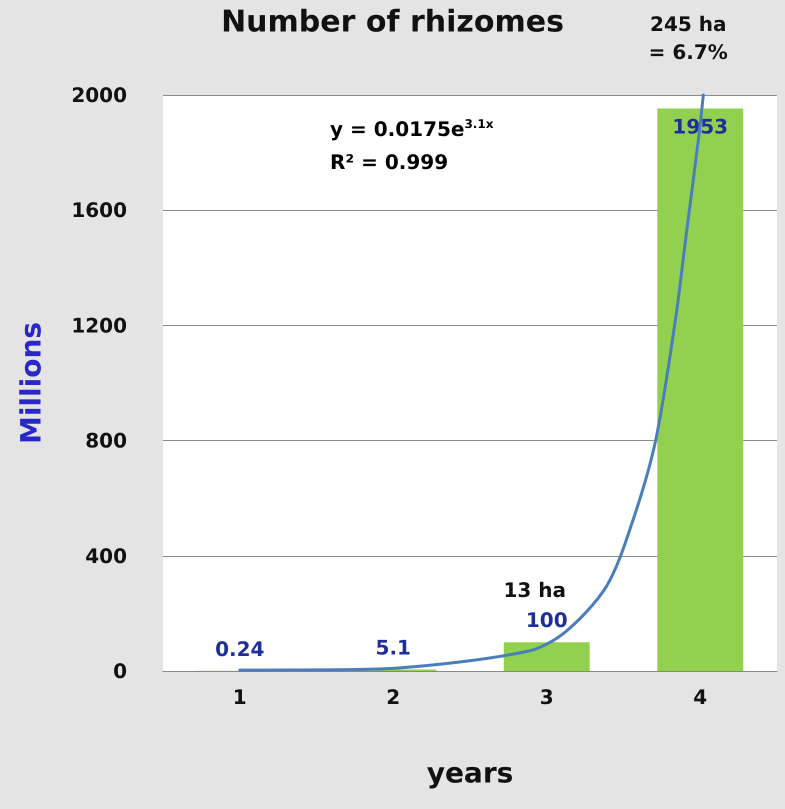 This screenshot has width=785, height=809. What do you see at coordinates (534, 590) in the screenshot?
I see `annotation: 13 ha` at bounding box center [534, 590].